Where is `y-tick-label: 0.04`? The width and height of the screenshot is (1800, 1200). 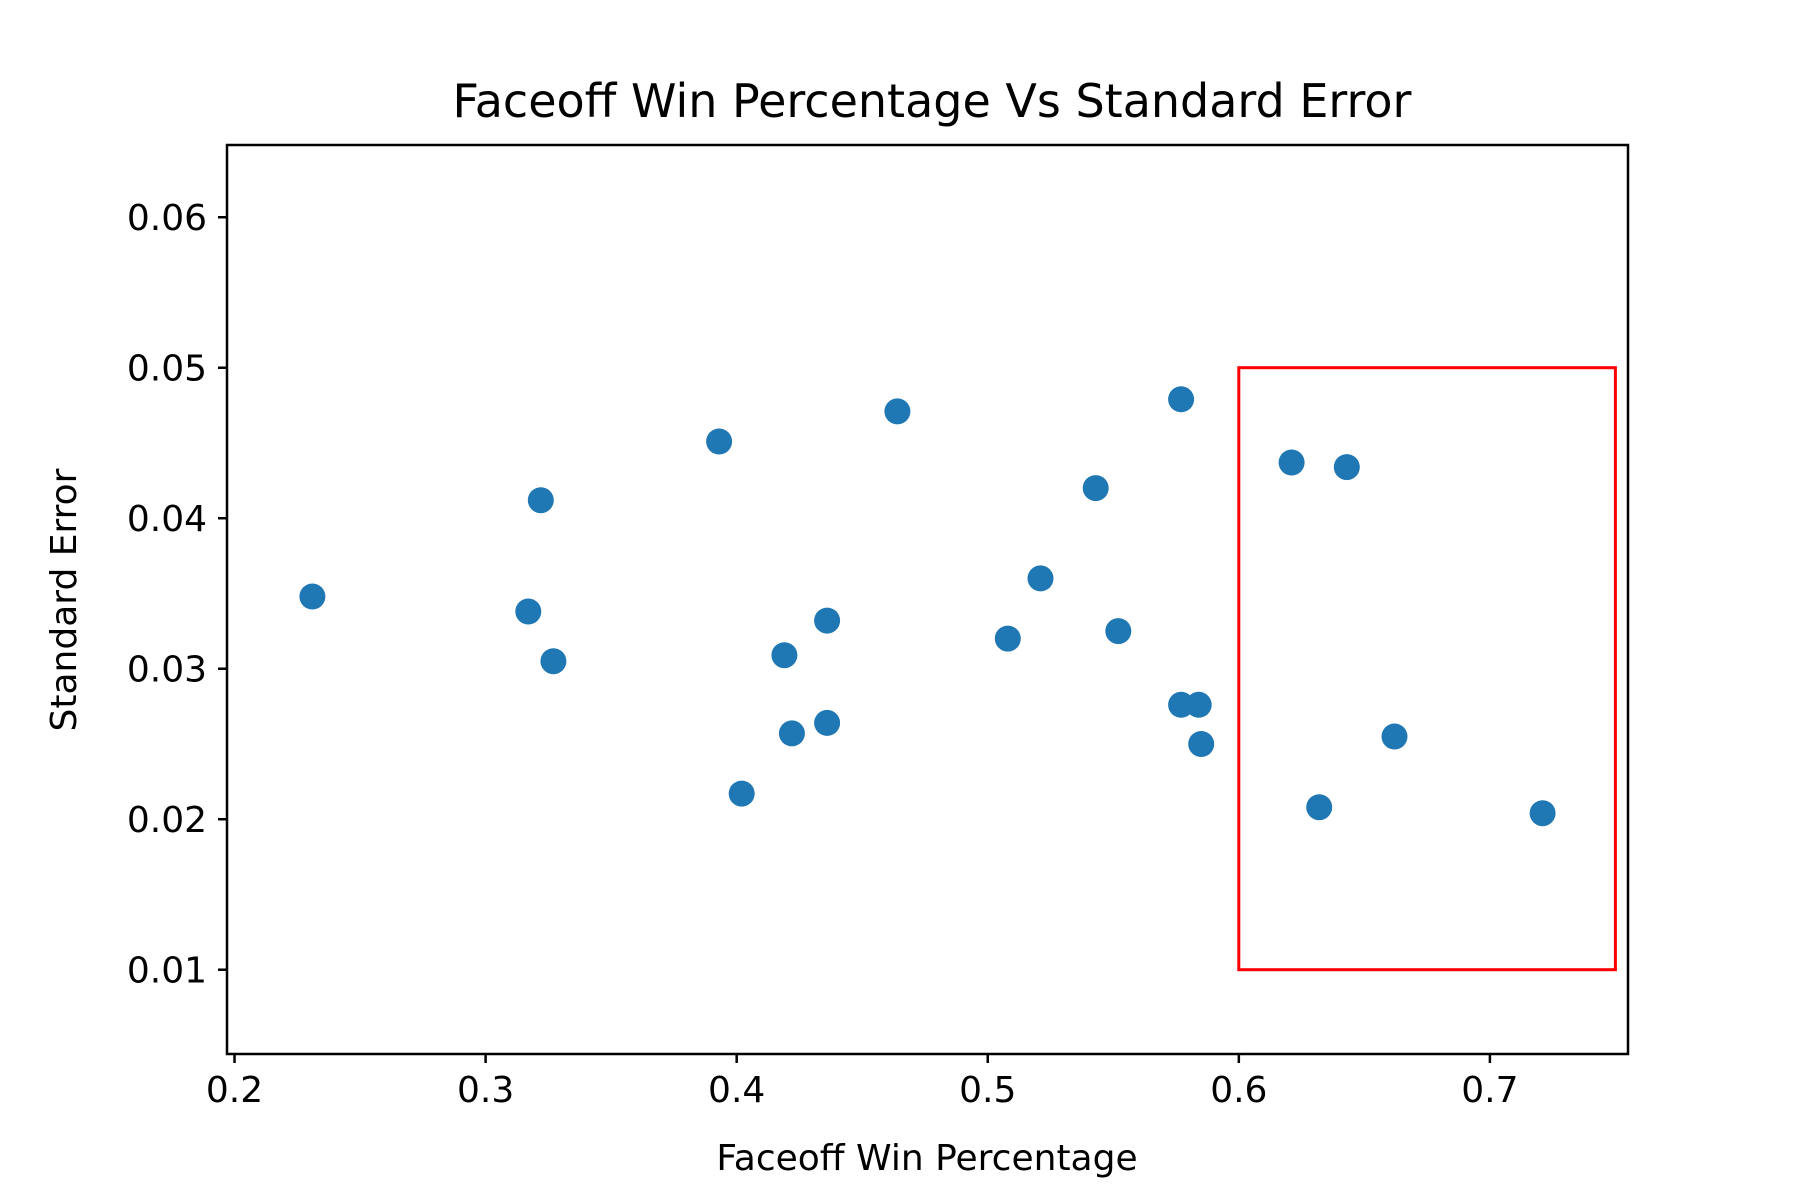 y-tick-label: 0.04 is located at coordinates (167, 519).